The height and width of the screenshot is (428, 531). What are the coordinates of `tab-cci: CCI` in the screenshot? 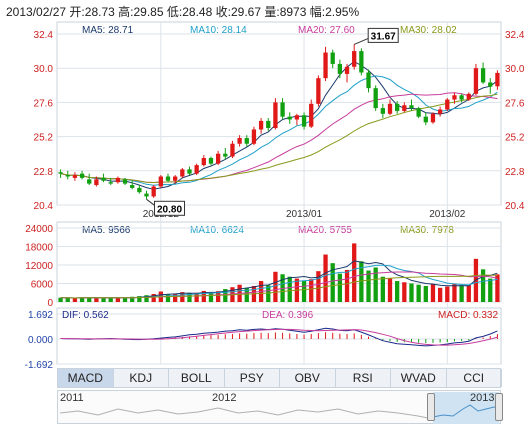 It's located at (474, 378).